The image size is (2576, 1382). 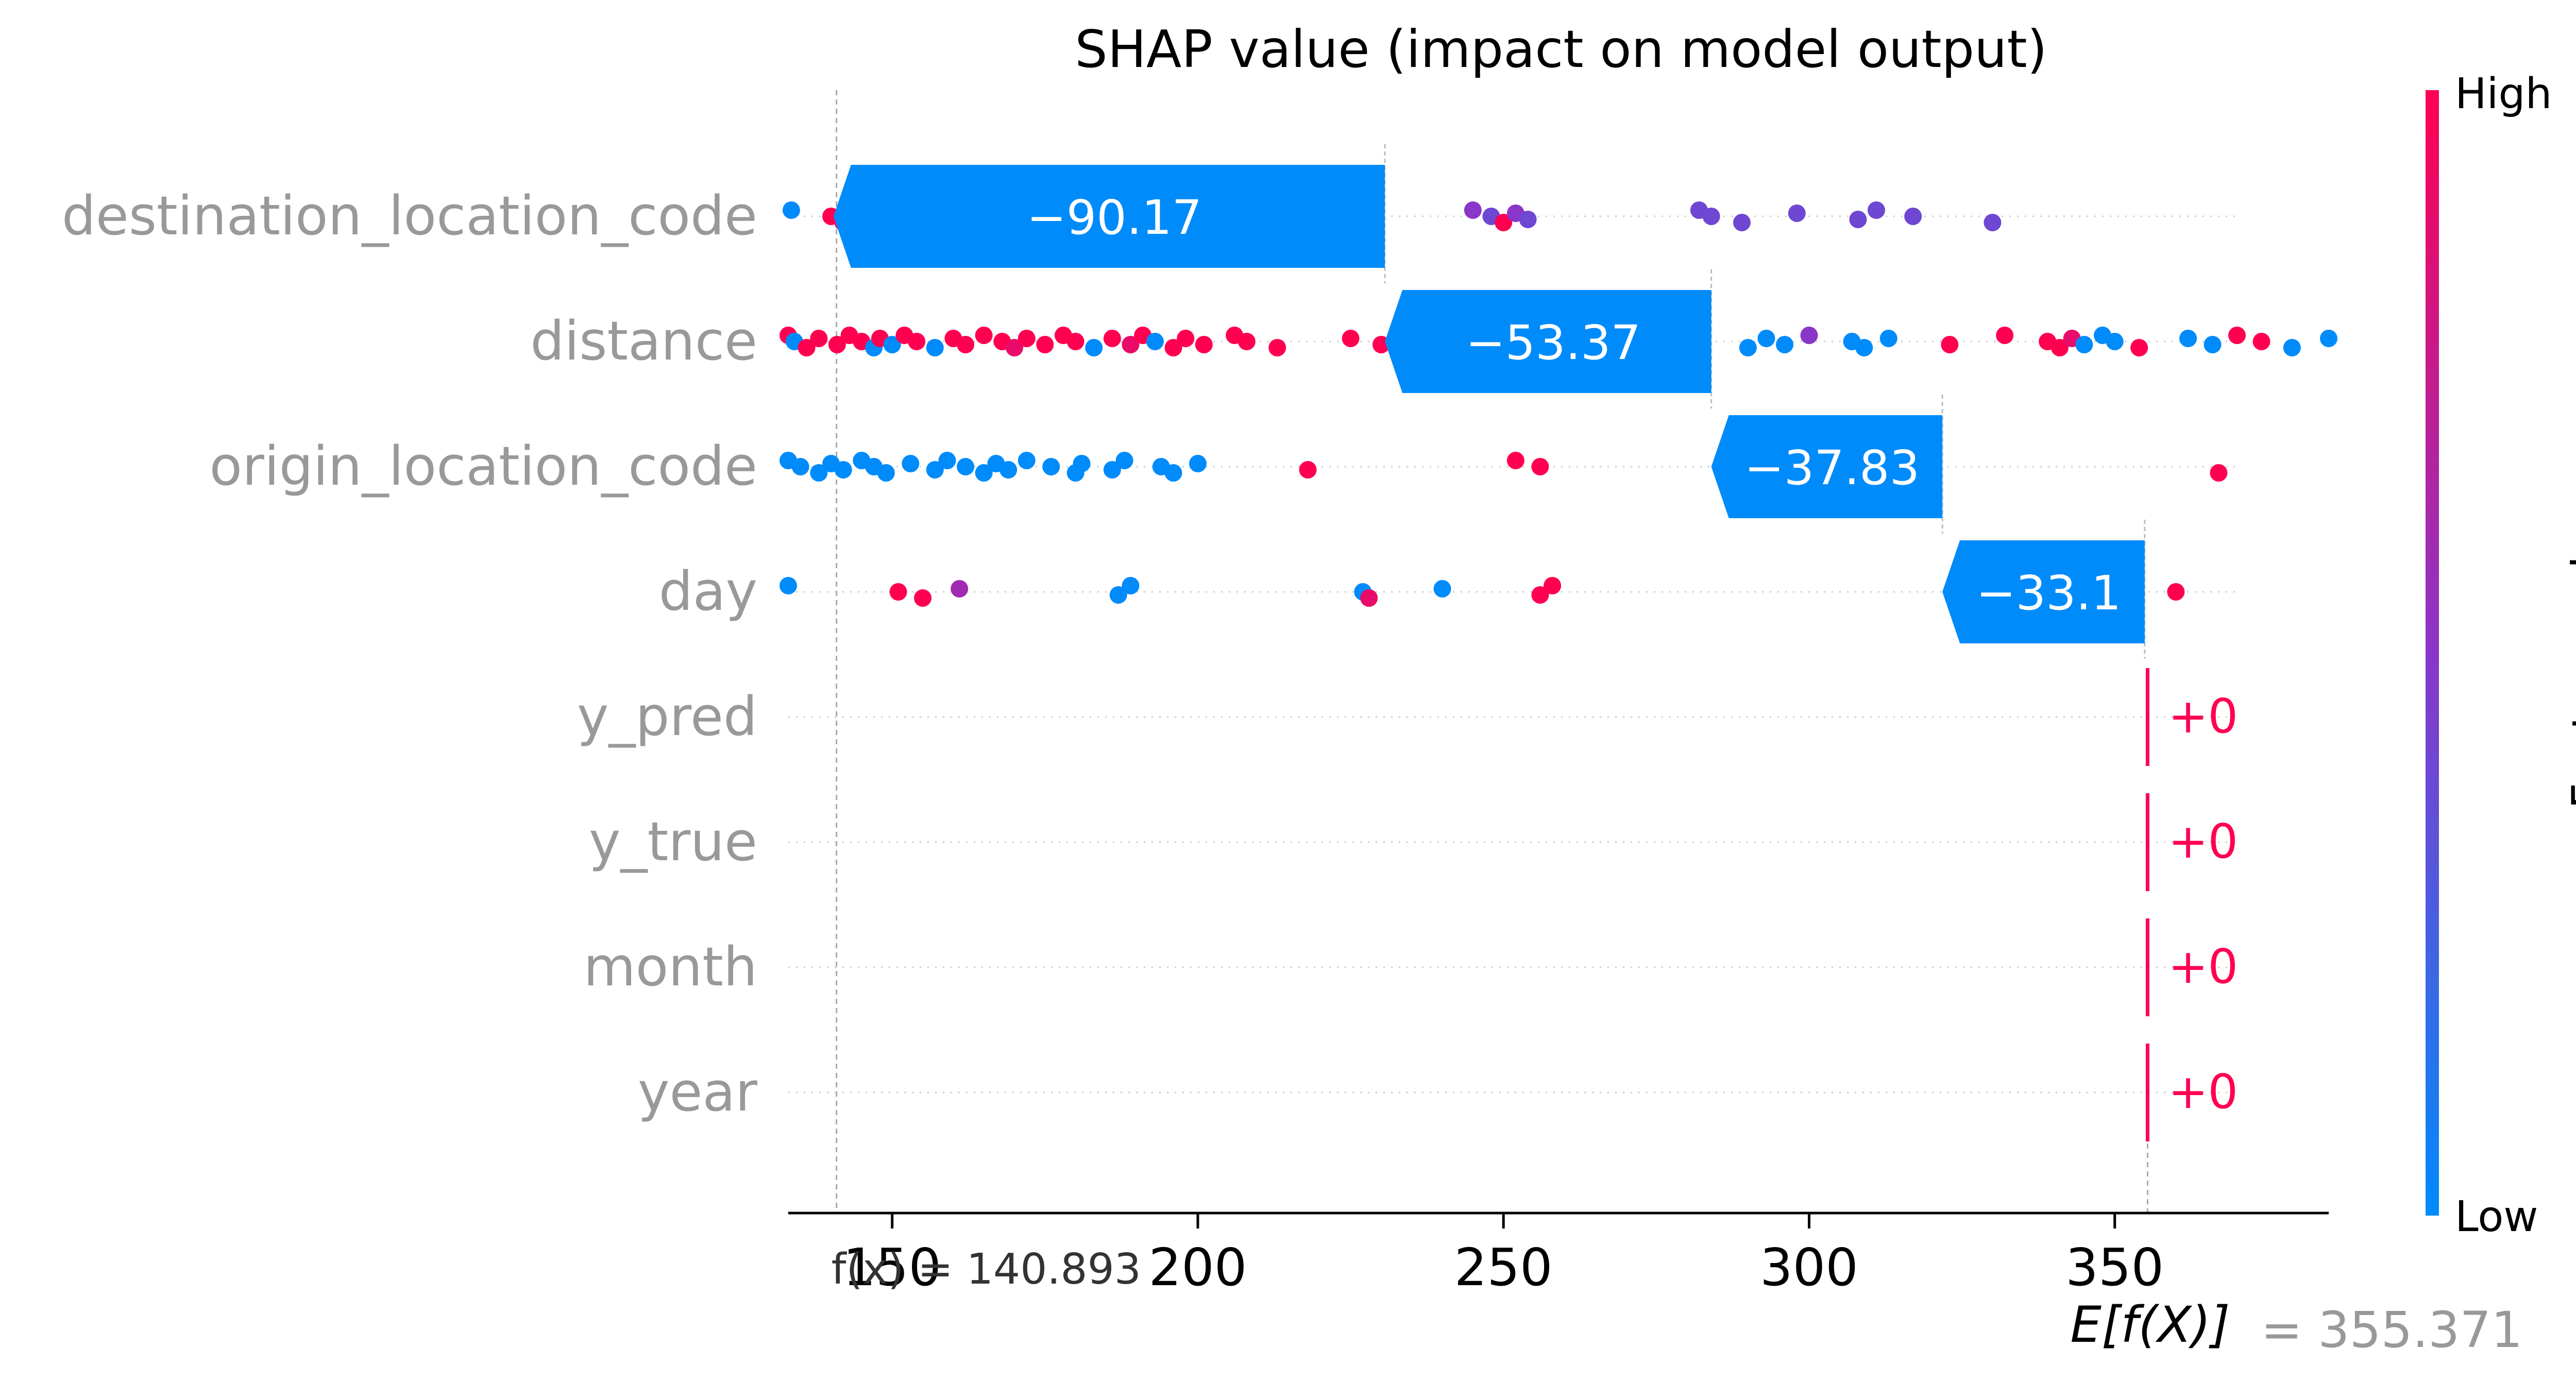 What do you see at coordinates (1809, 1267) in the screenshot?
I see `x-tick-label: 300` at bounding box center [1809, 1267].